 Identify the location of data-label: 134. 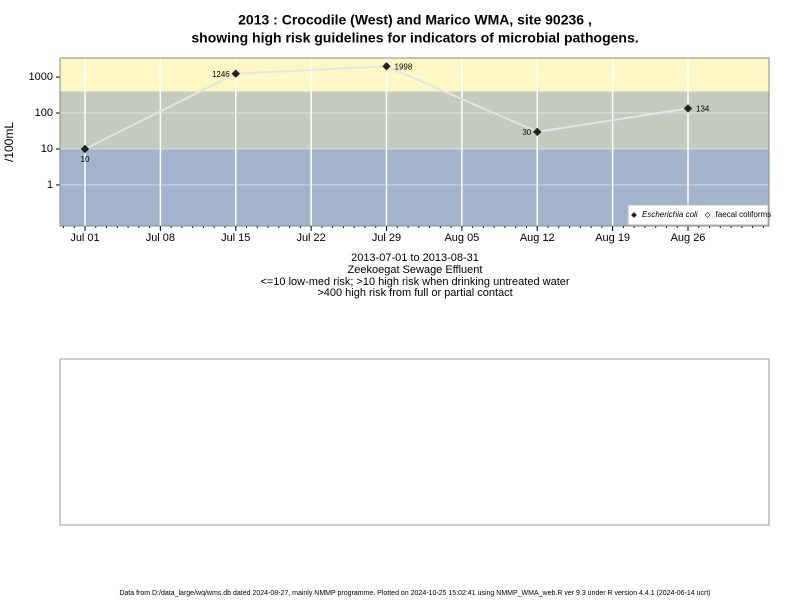
(703, 109).